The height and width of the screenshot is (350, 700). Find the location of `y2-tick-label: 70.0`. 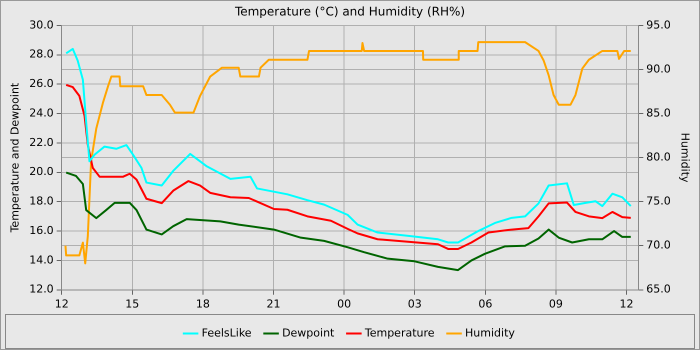

y2-tick-label: 70.0 is located at coordinates (658, 245).